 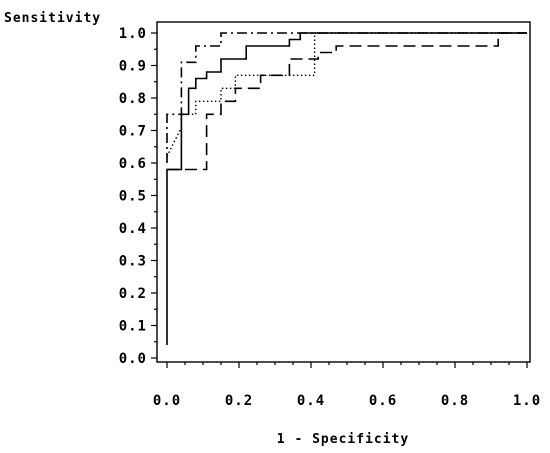 I want to click on y-tick-label: 0.7, so click(x=133, y=132).